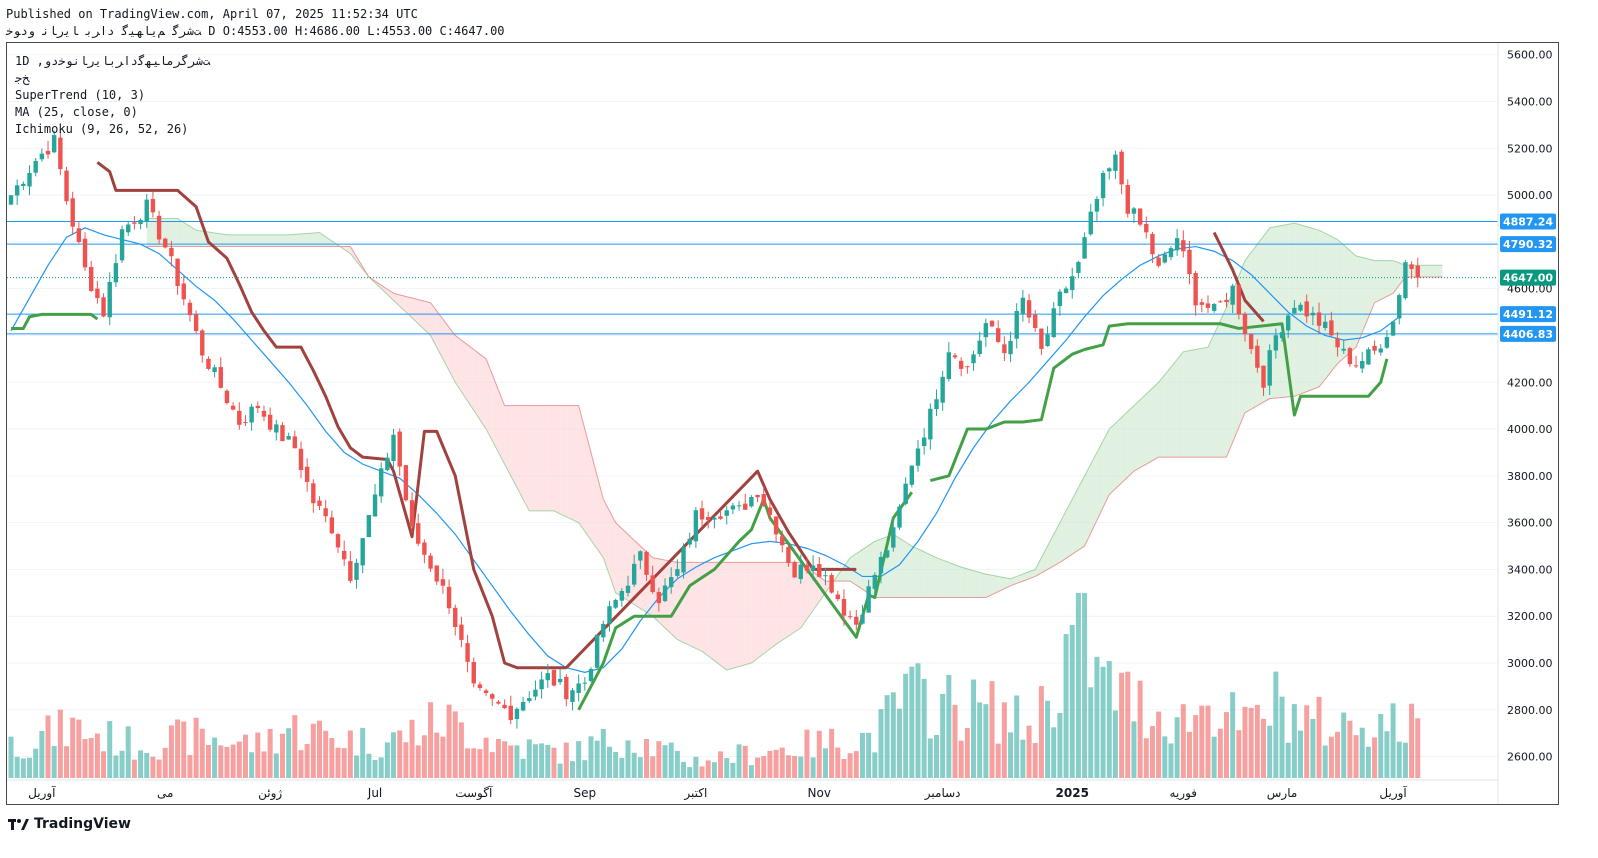 This screenshot has width=1598, height=858. I want to click on price-tick-label: 3800.00, so click(1530, 476).